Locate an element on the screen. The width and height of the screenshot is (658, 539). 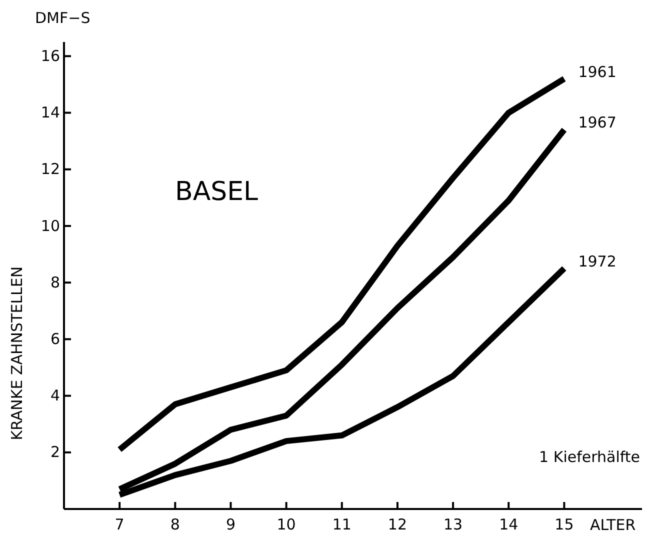
series-label: 1967 is located at coordinates (597, 123).